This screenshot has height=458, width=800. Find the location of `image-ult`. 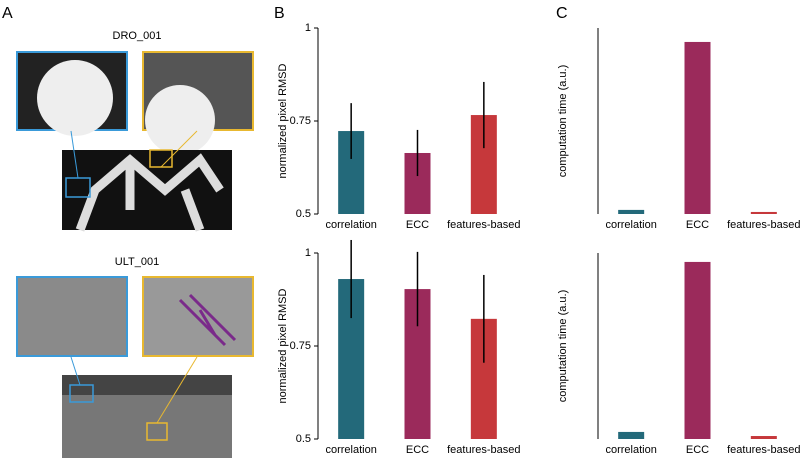

image-ult is located at coordinates (135, 367).